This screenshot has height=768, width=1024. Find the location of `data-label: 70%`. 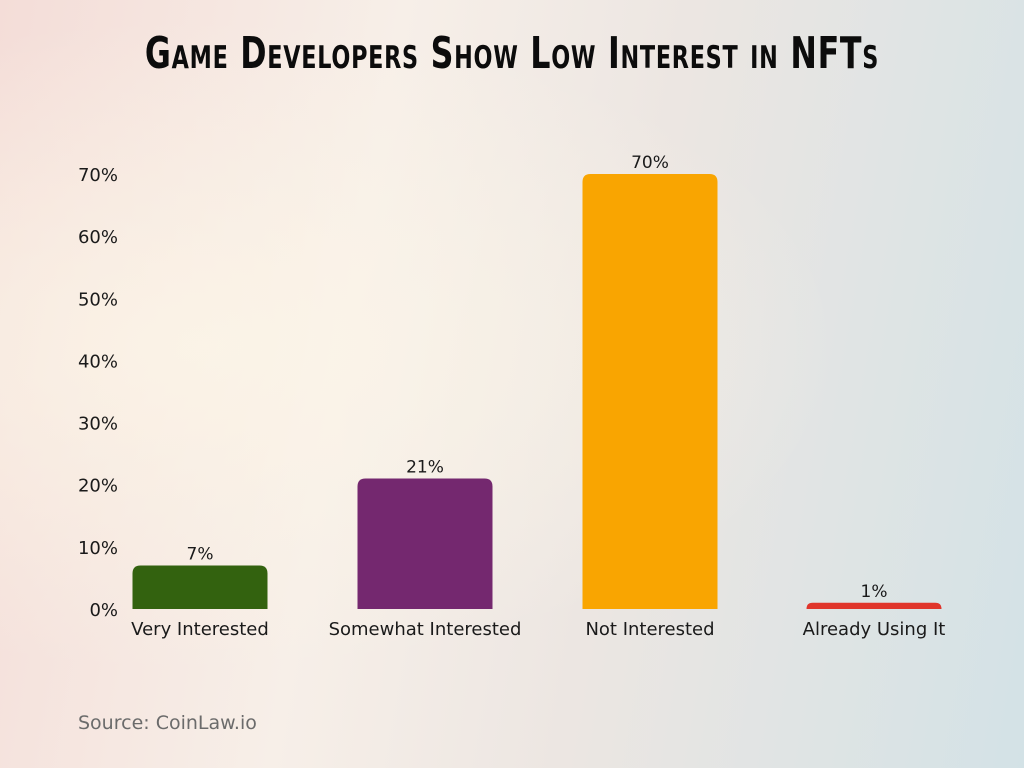

data-label: 70% is located at coordinates (650, 163).